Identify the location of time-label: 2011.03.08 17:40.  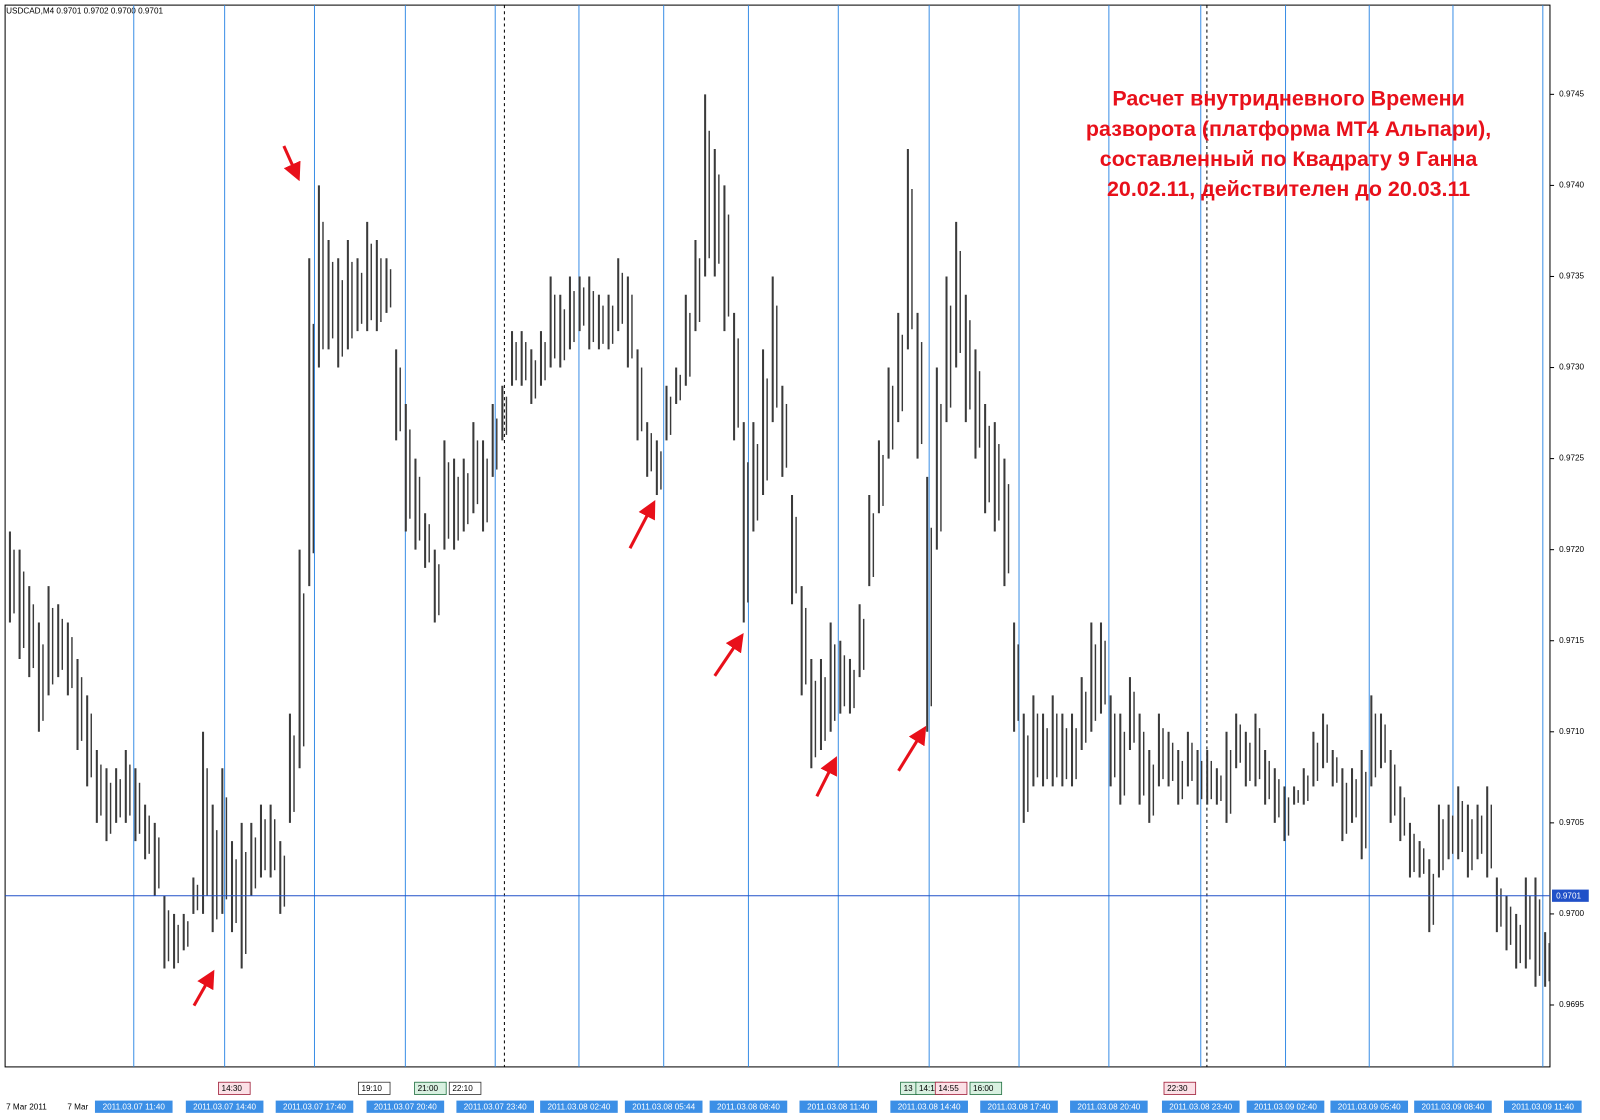
(1019, 1106).